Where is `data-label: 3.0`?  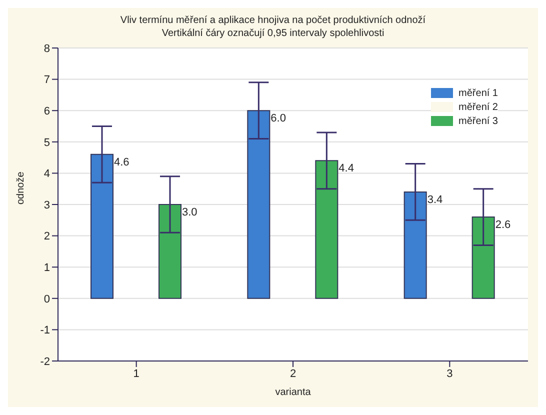
data-label: 3.0 is located at coordinates (190, 212).